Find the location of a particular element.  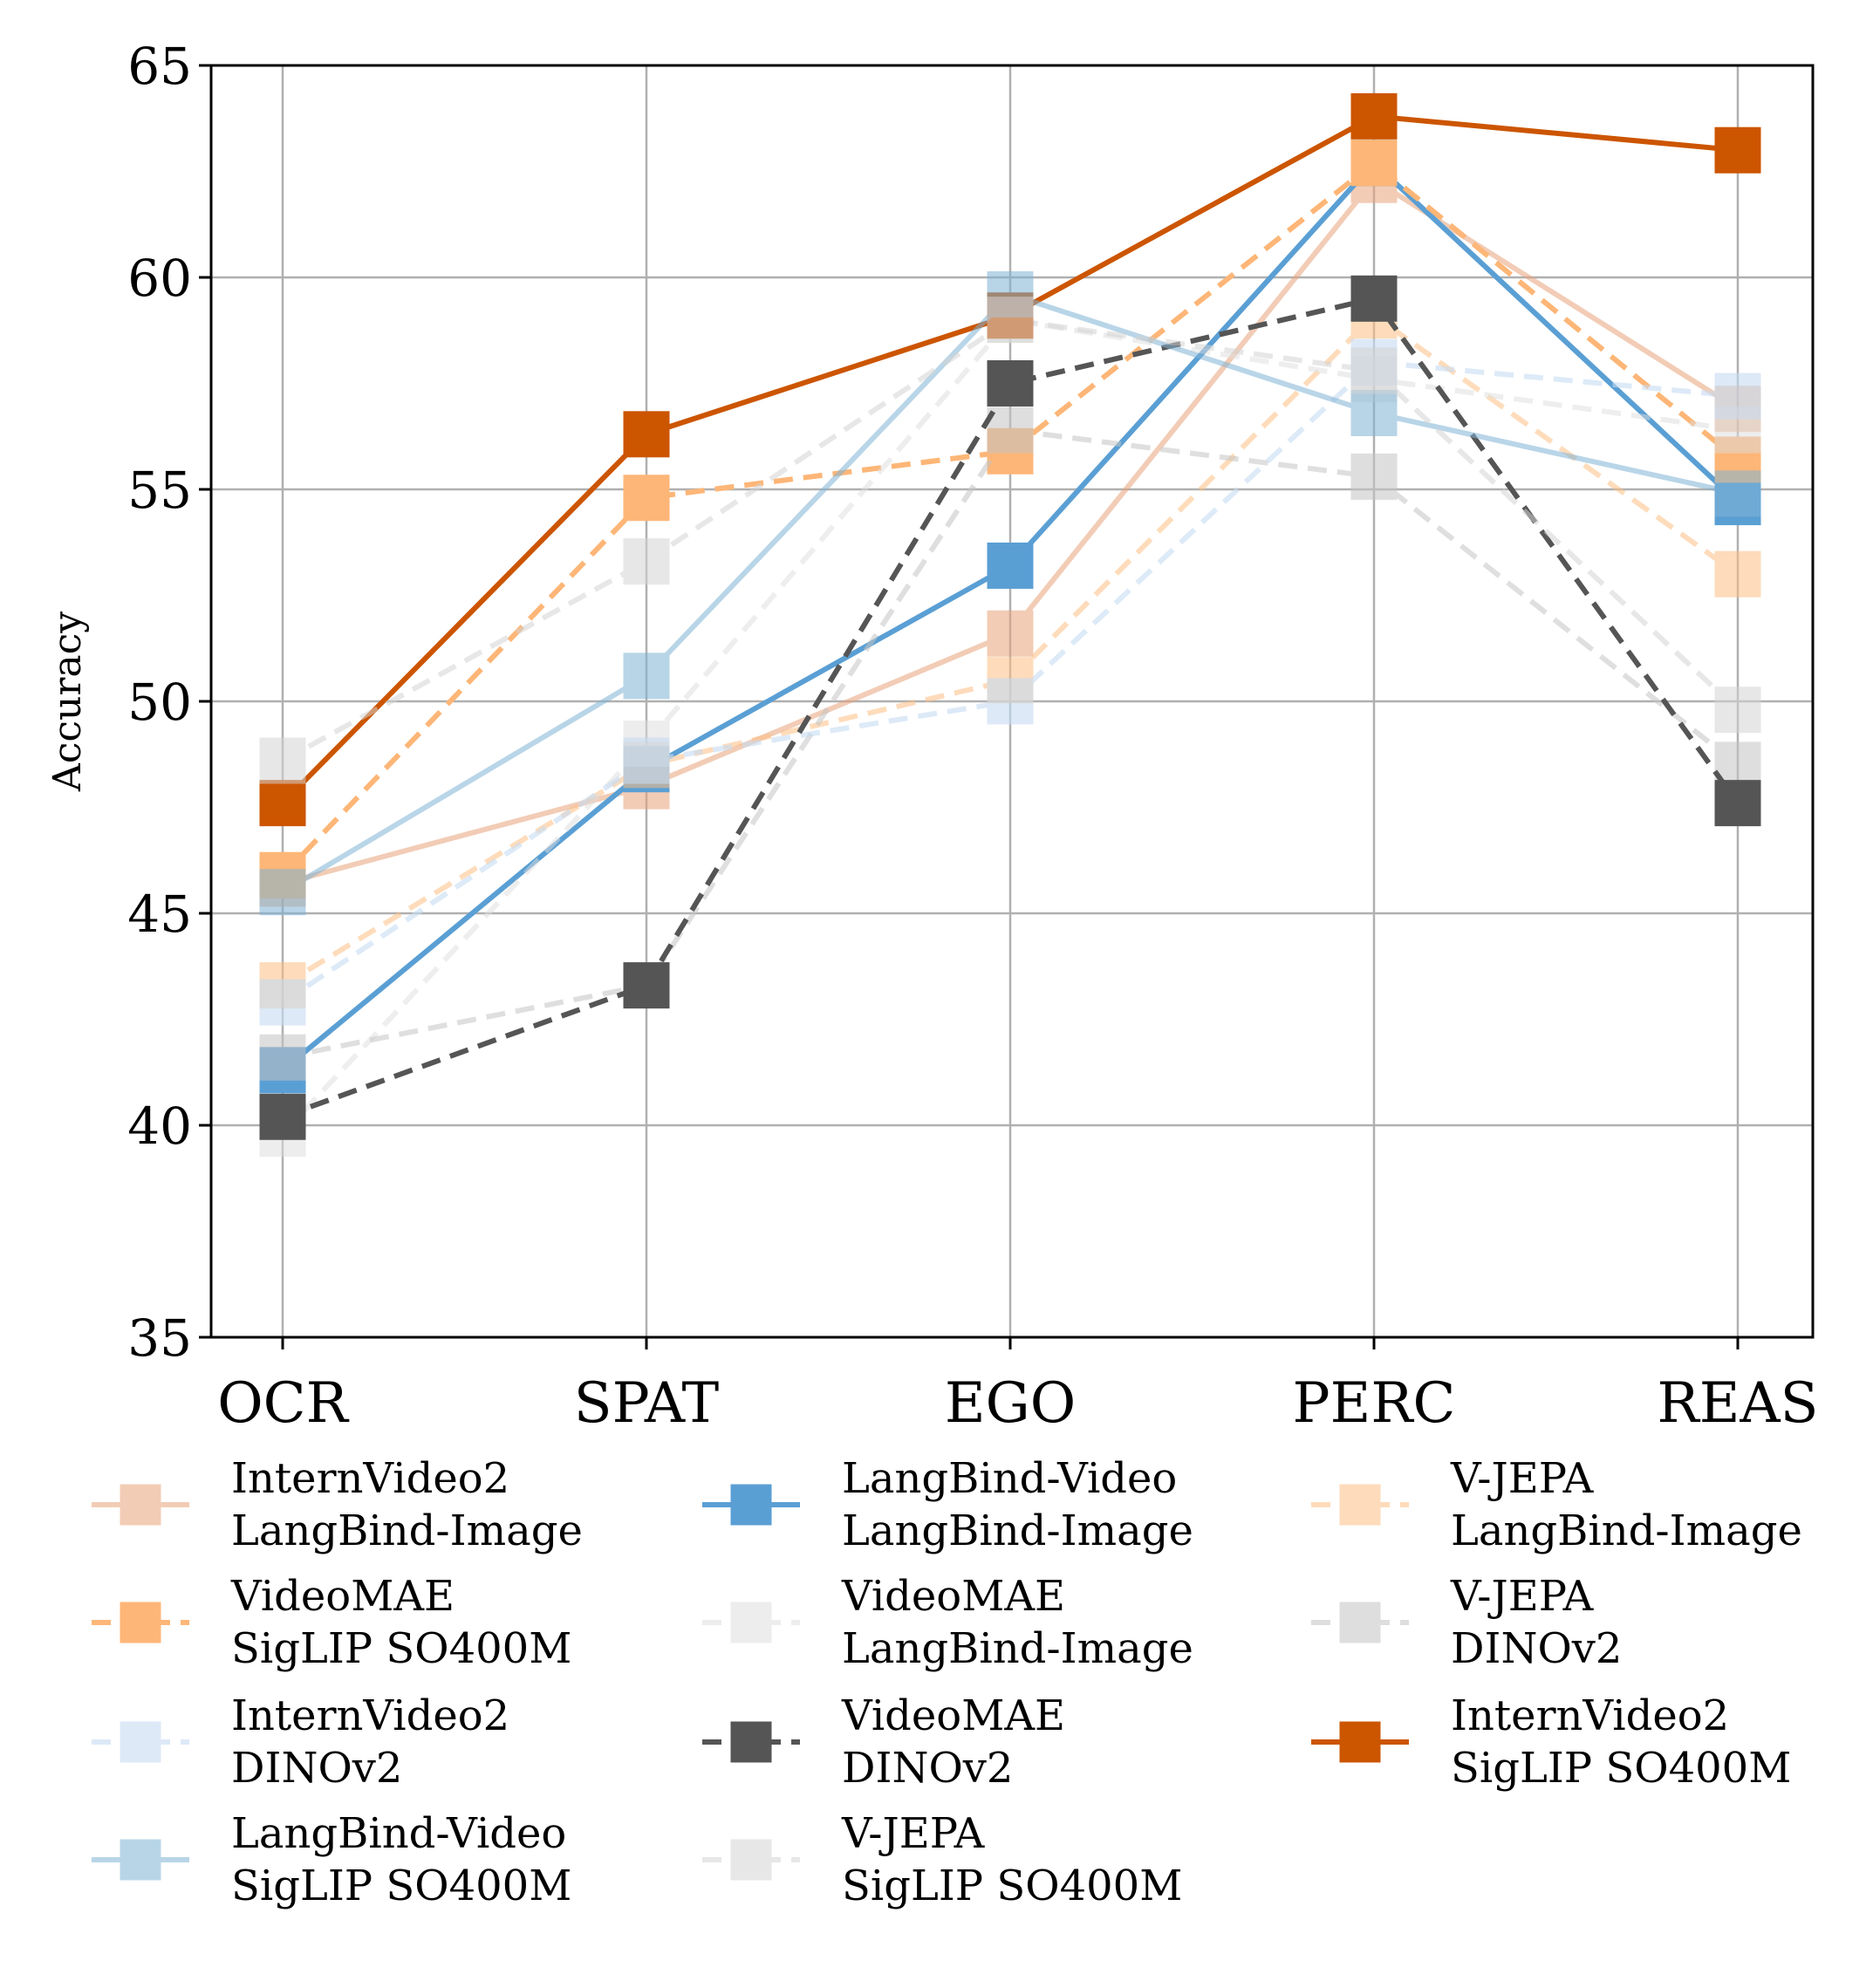

y-tick-label: 65 is located at coordinates (160, 66).